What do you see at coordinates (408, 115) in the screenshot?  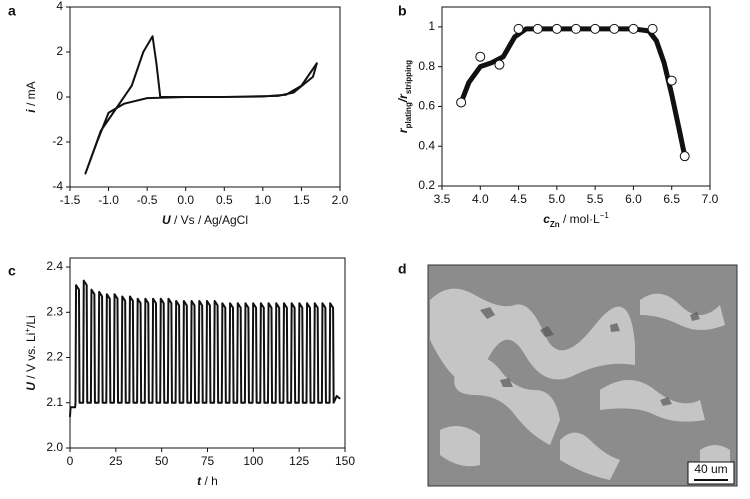 I see `axis-label-part: plating` at bounding box center [408, 115].